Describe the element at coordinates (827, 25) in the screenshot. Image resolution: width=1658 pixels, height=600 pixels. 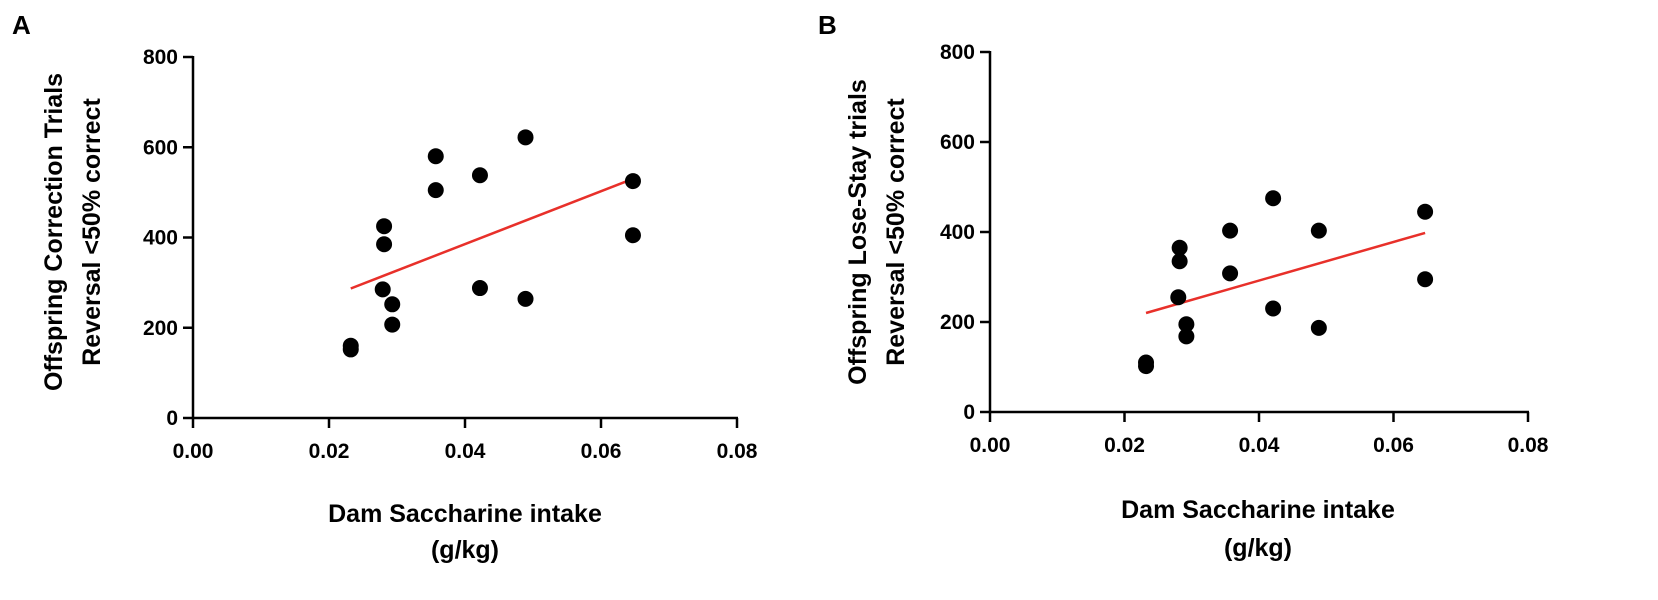
I see `panel-label: B` at that location.